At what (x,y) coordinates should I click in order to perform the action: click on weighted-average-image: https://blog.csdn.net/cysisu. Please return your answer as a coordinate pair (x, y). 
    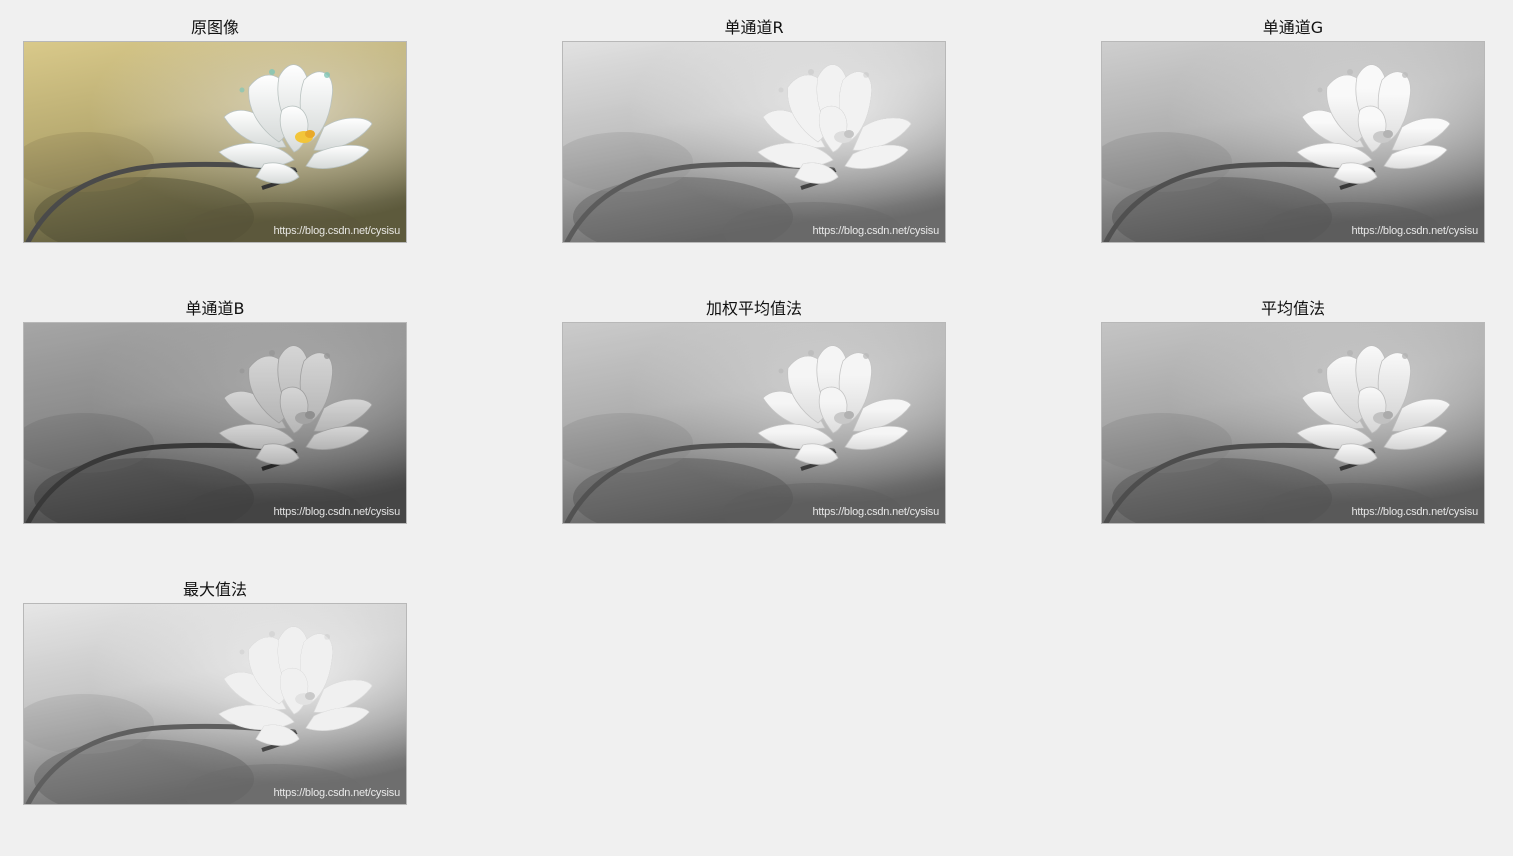
    Looking at the image, I should click on (754, 423).